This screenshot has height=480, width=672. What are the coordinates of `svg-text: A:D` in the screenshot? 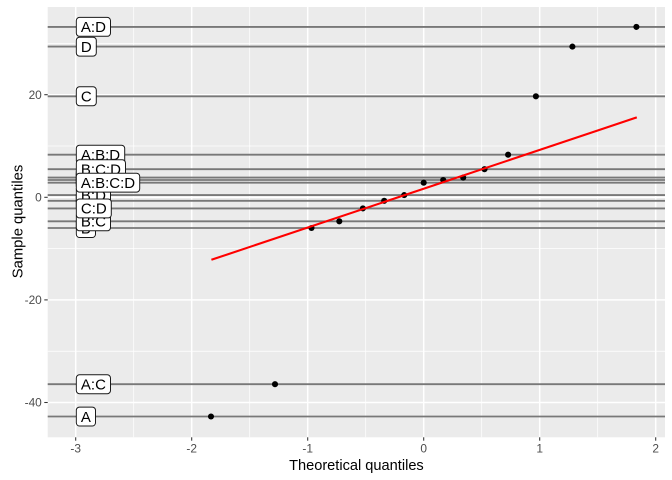 It's located at (93, 27).